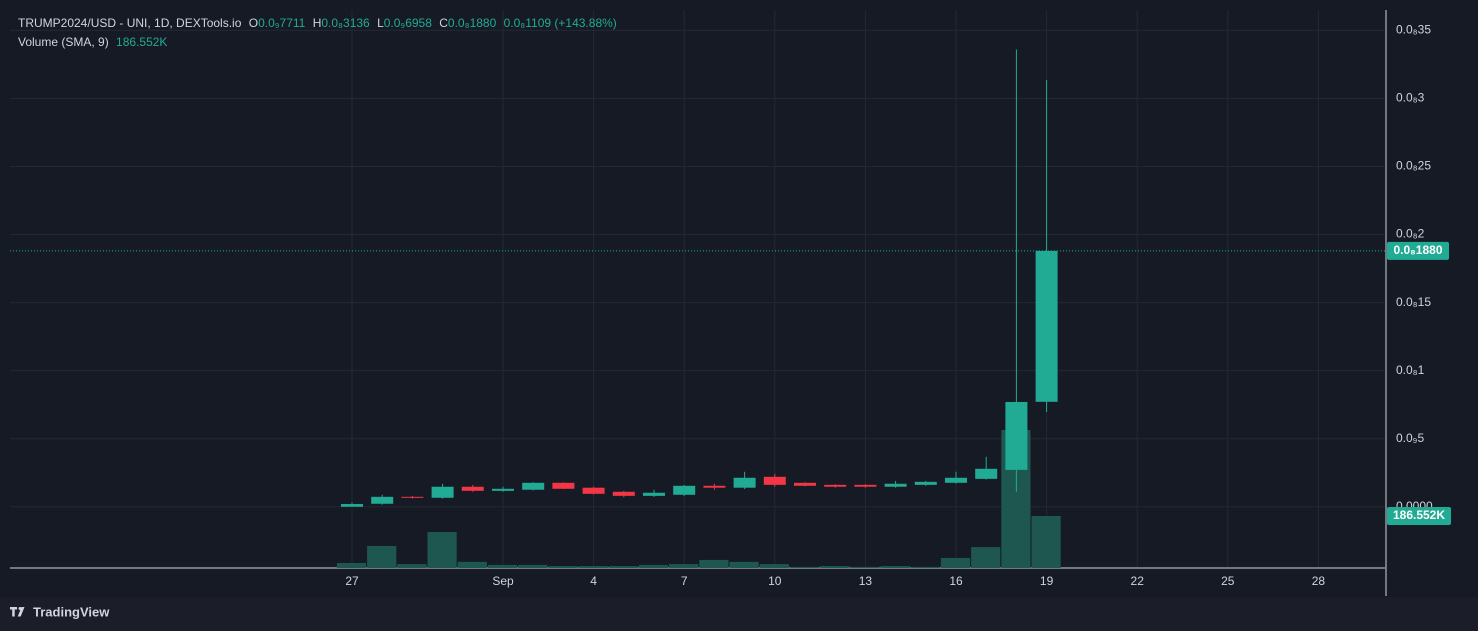 The height and width of the screenshot is (631, 1478). What do you see at coordinates (1410, 98) in the screenshot?
I see `y-tick-label: 0.0₈3` at bounding box center [1410, 98].